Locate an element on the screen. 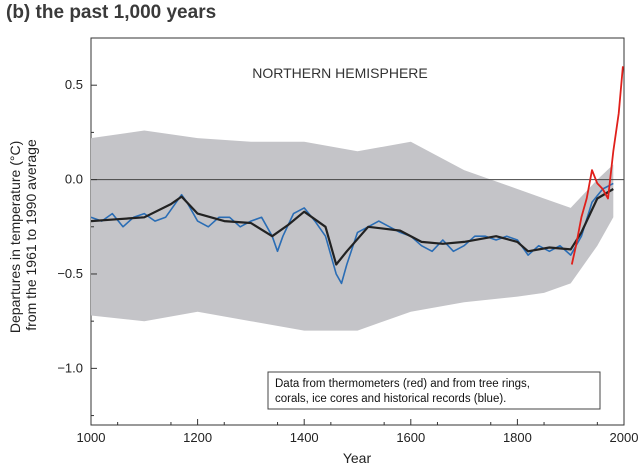 The height and width of the screenshot is (471, 640). y-tick-label-2: 0.0 is located at coordinates (74, 179).